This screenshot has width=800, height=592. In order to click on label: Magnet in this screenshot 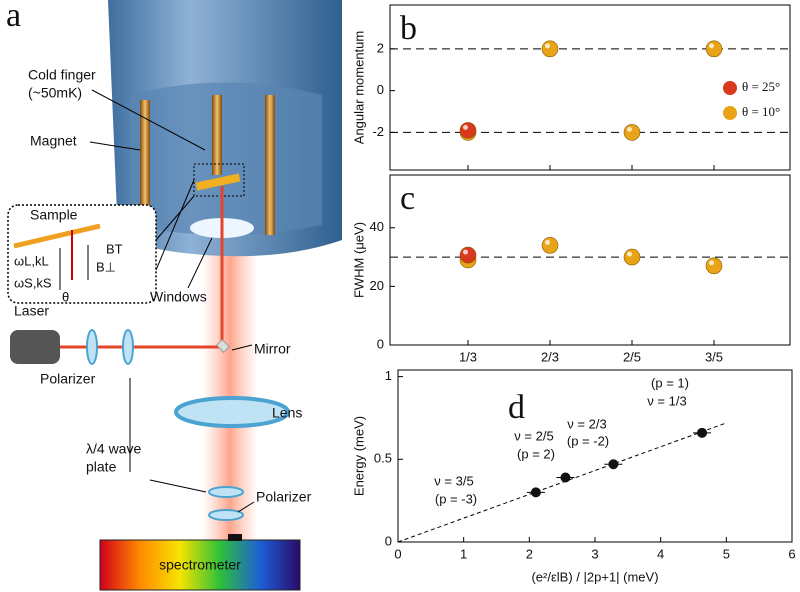, I will do `click(53, 141)`.